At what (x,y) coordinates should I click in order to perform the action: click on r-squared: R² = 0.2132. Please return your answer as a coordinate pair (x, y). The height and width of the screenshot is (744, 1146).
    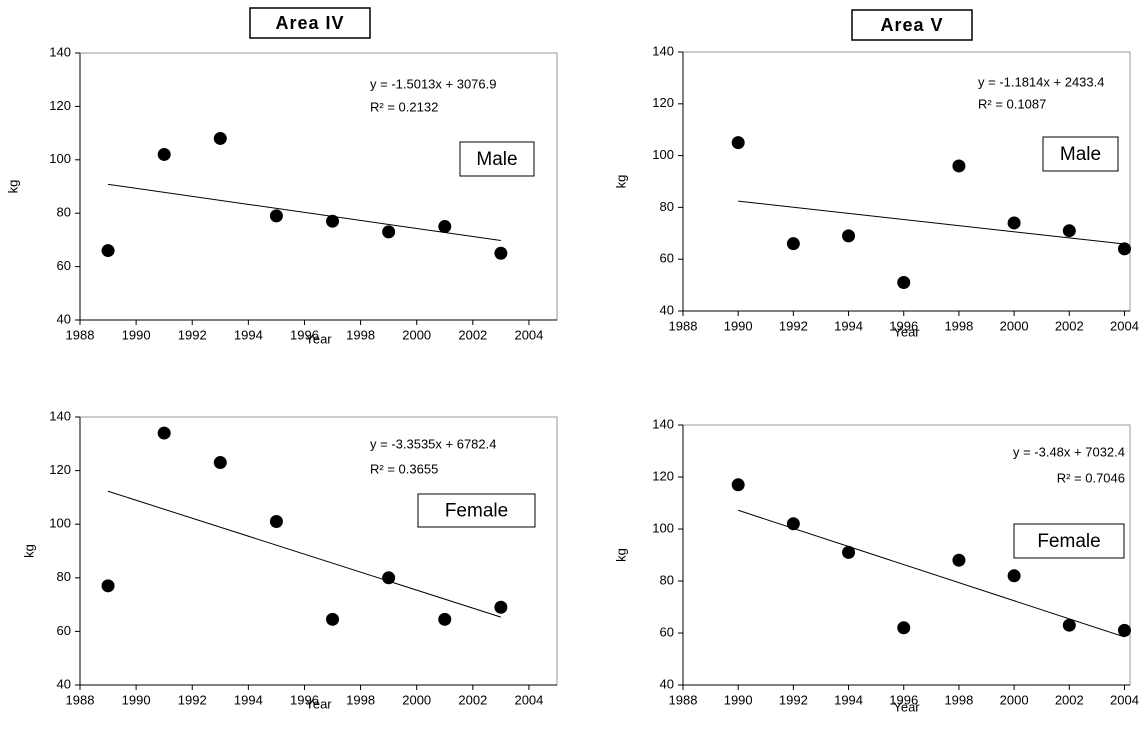
    Looking at the image, I should click on (404, 106).